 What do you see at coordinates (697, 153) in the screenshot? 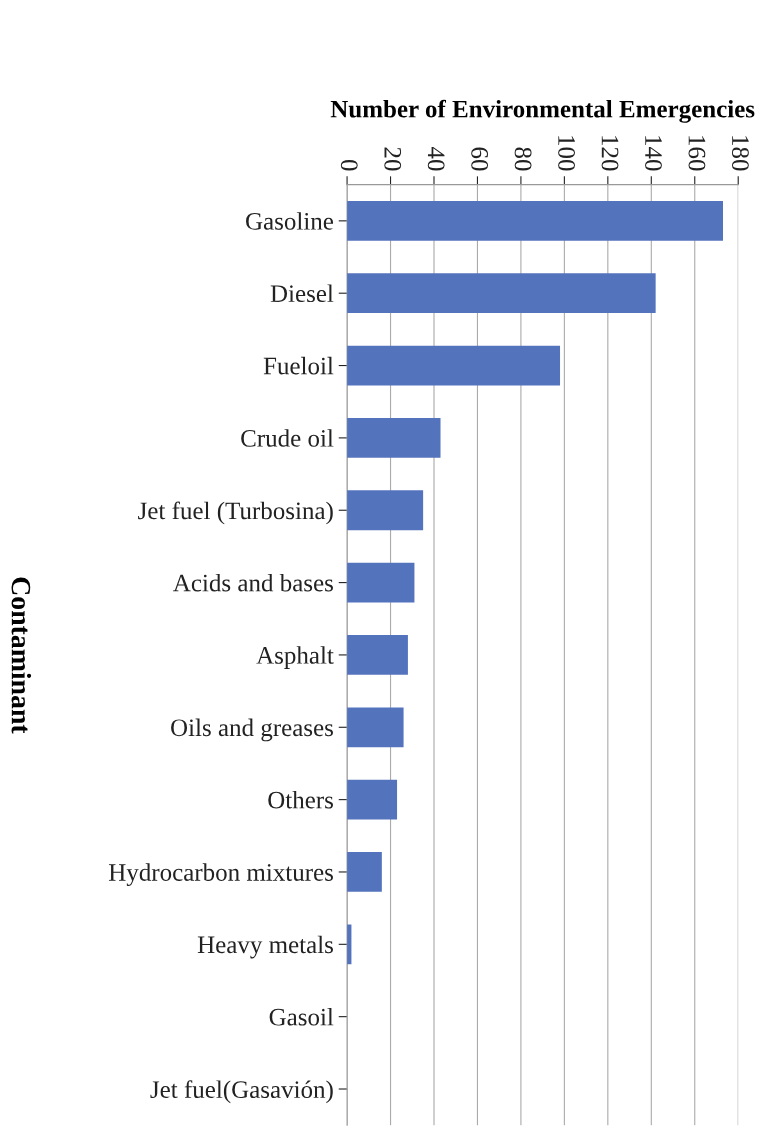
I see `x-tick-label: 160` at bounding box center [697, 153].